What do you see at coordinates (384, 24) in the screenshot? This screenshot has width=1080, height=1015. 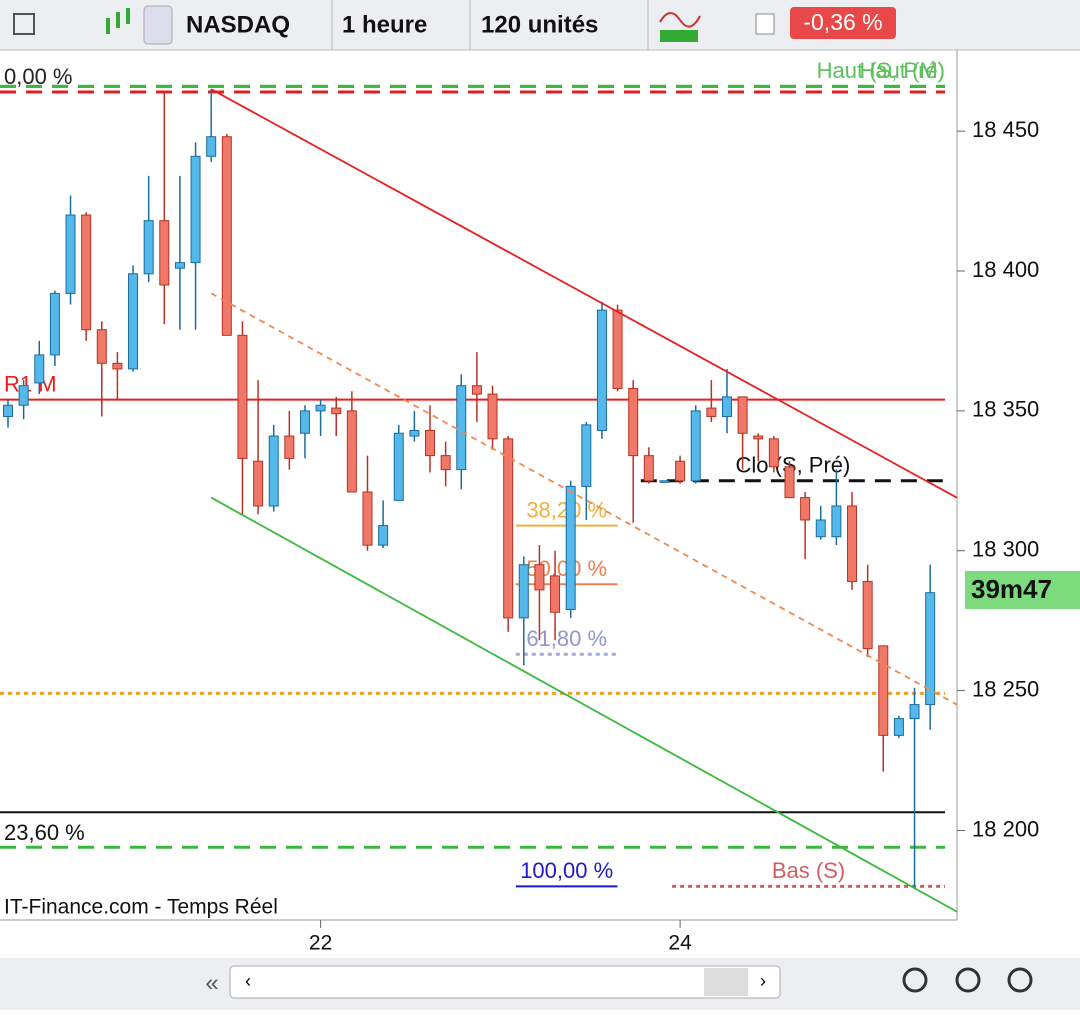 I see `period: 1 heure` at bounding box center [384, 24].